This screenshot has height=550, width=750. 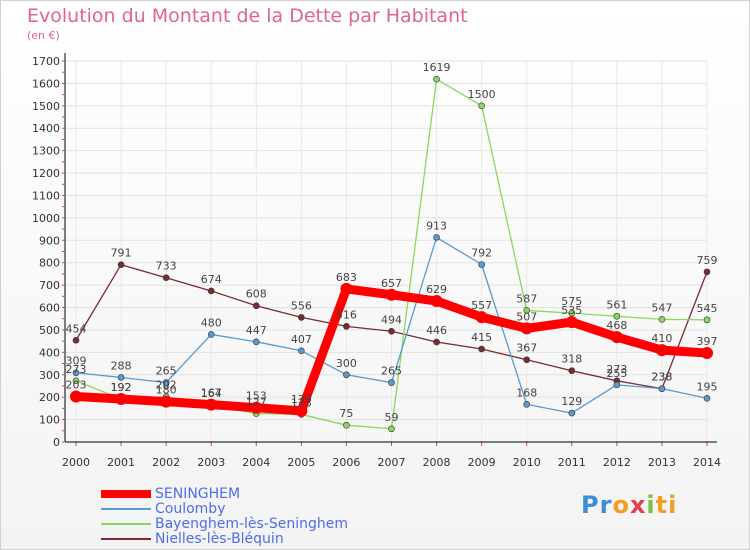 I want to click on point-SENINGHEM-2010, so click(x=526, y=328).